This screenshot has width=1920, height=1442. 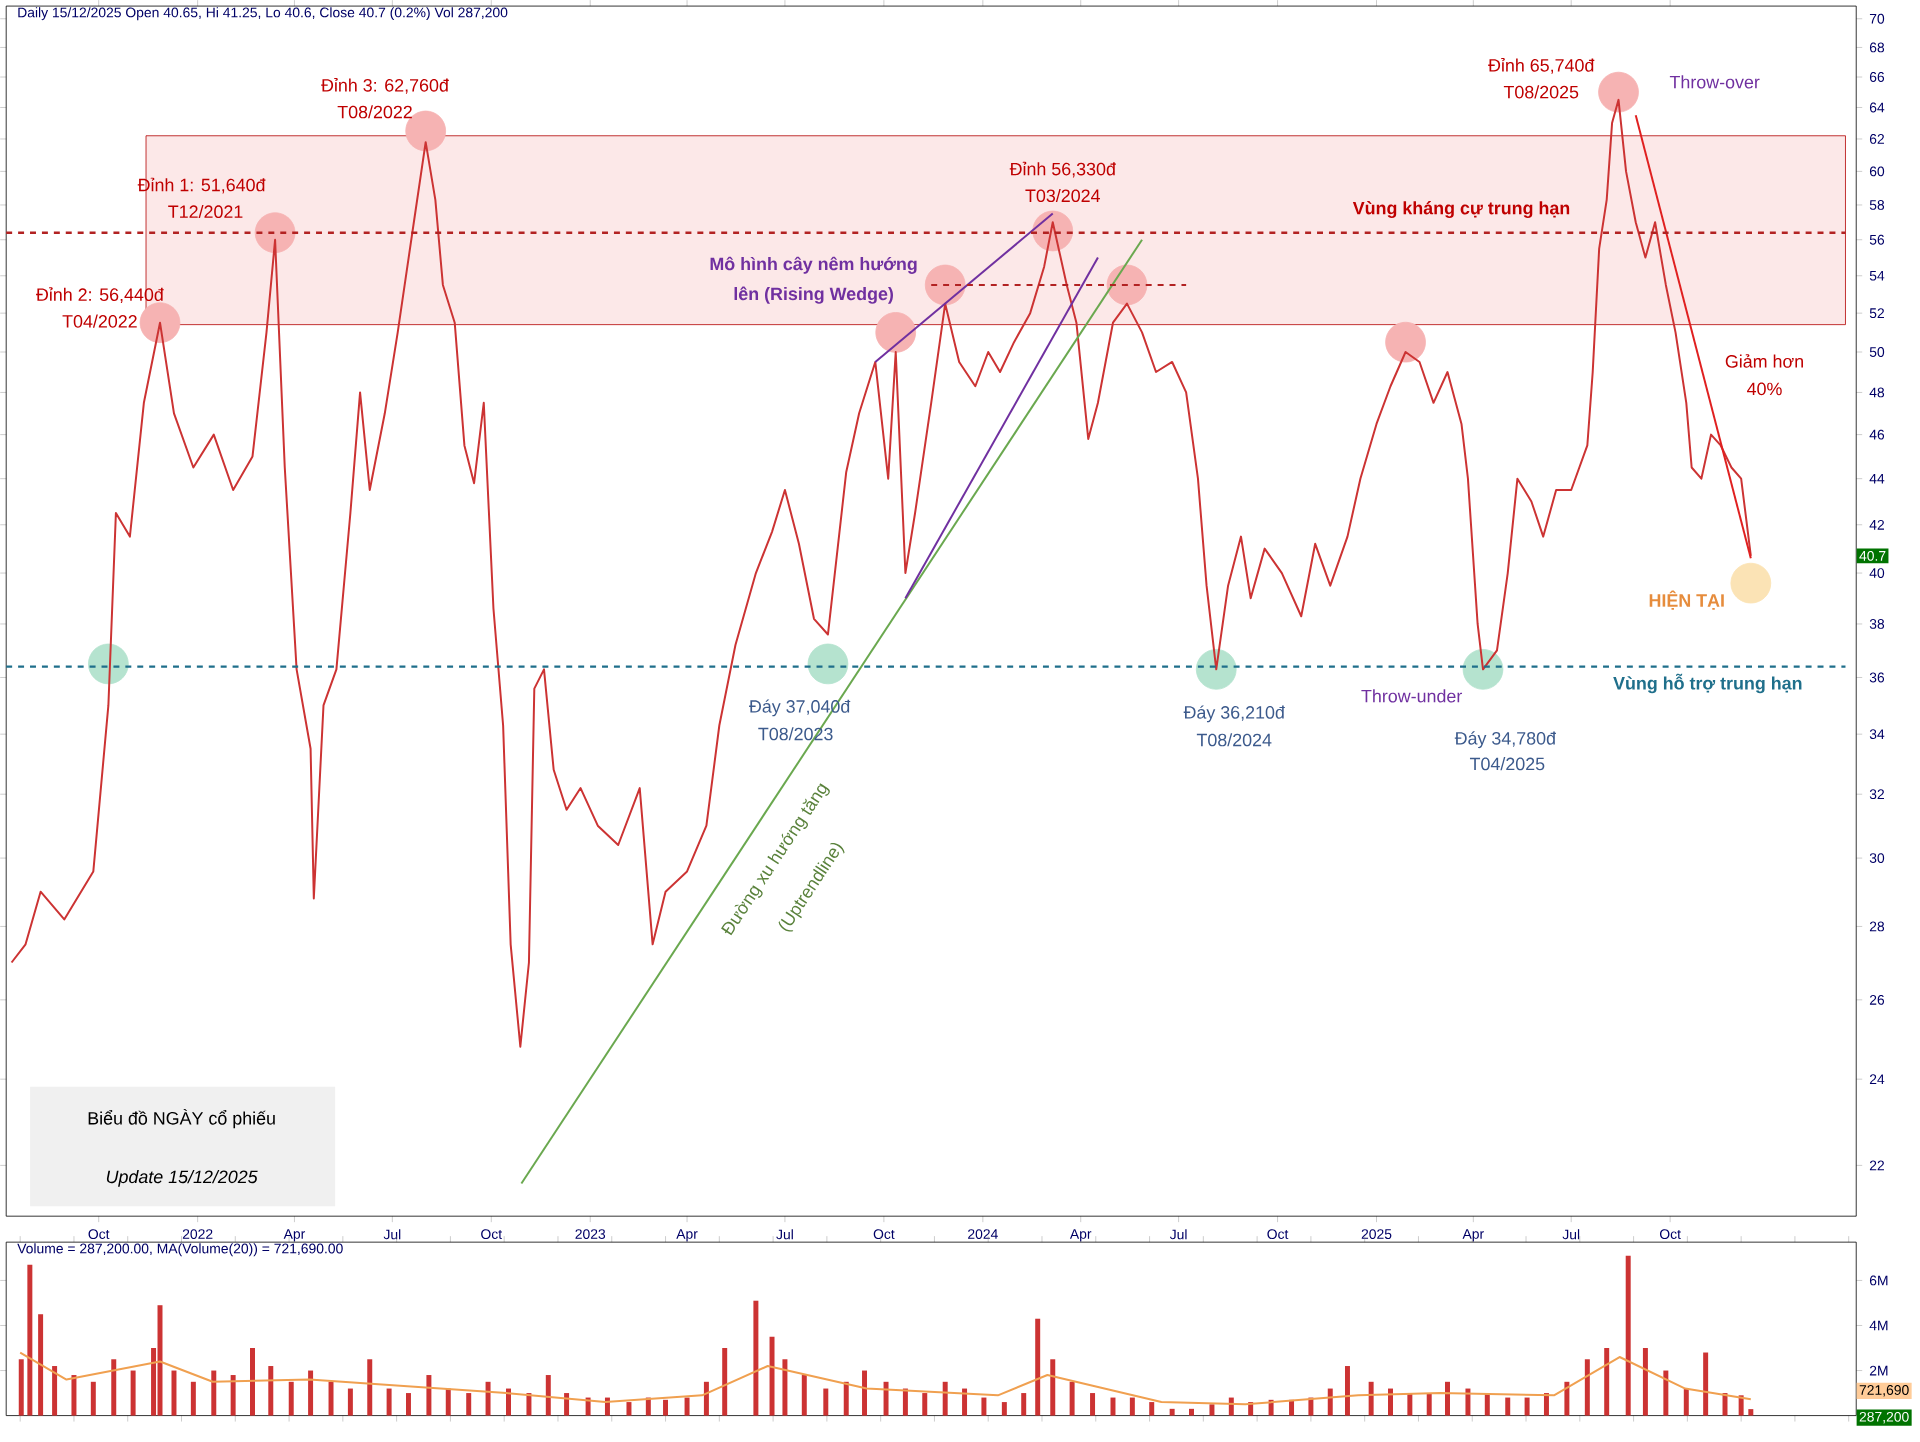 I want to click on annotation: HIỆN TẠI, so click(x=1686, y=600).